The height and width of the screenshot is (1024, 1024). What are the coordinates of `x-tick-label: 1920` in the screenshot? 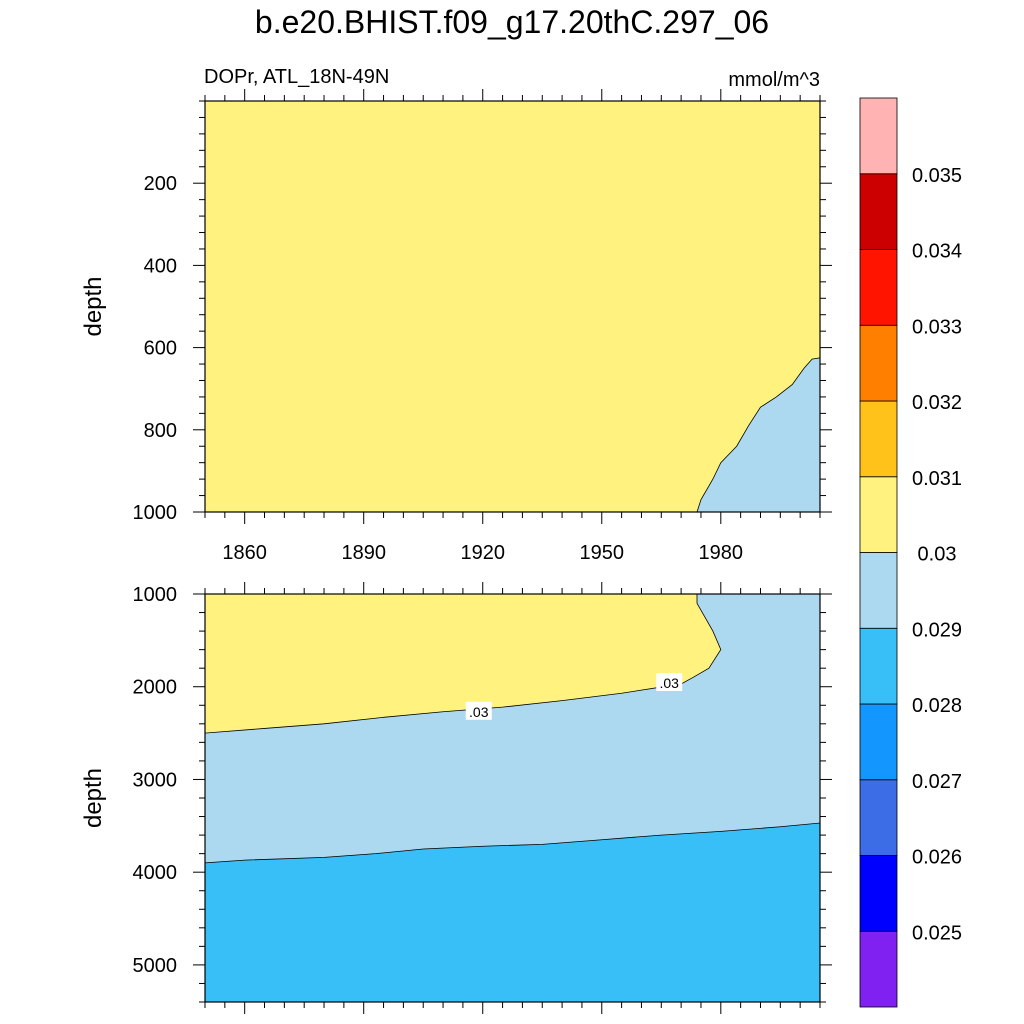 It's located at (482, 553).